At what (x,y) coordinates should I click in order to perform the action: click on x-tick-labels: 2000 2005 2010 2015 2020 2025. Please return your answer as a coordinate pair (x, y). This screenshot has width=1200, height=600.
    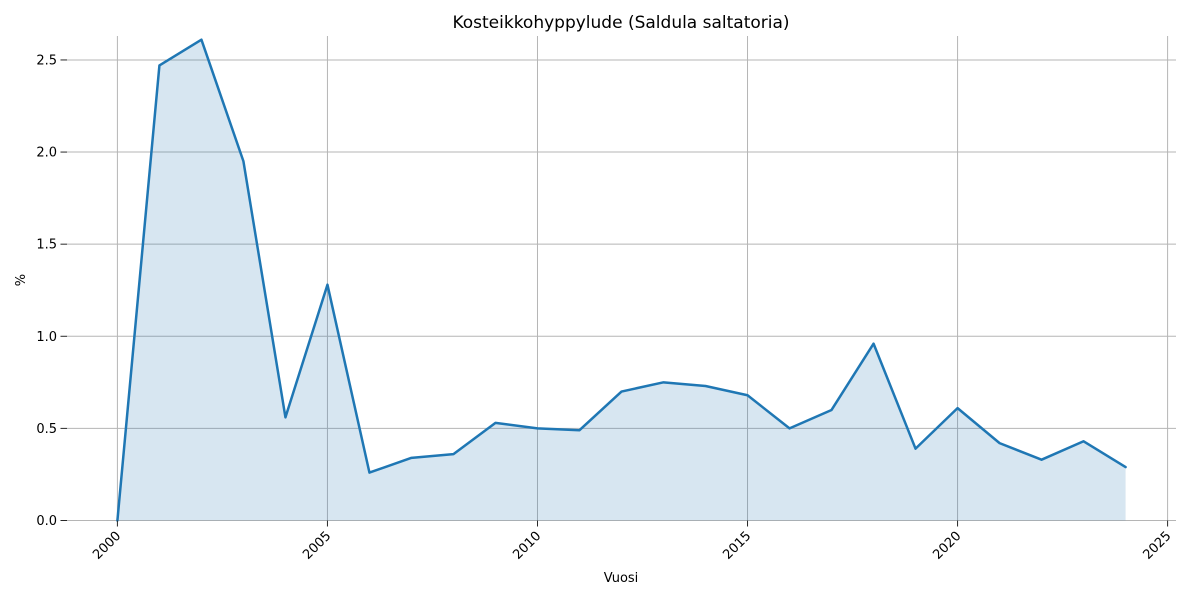
    Looking at the image, I should click on (632, 546).